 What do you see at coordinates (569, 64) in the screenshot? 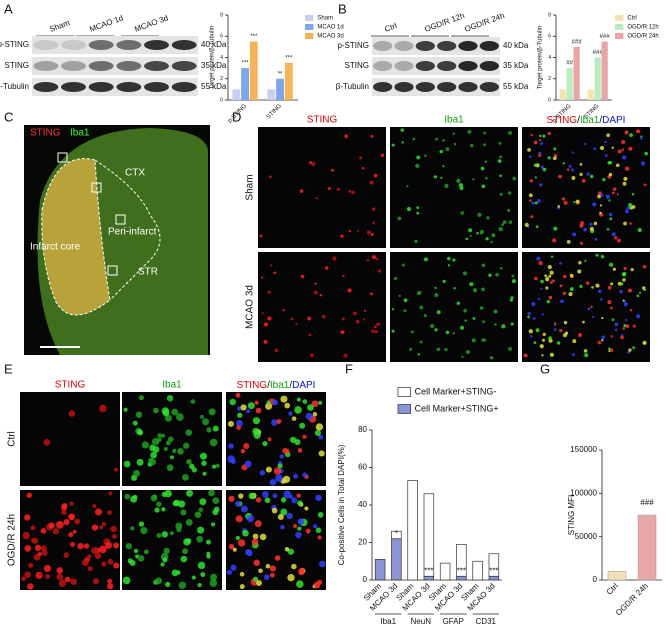
I see `significance: ##` at bounding box center [569, 64].